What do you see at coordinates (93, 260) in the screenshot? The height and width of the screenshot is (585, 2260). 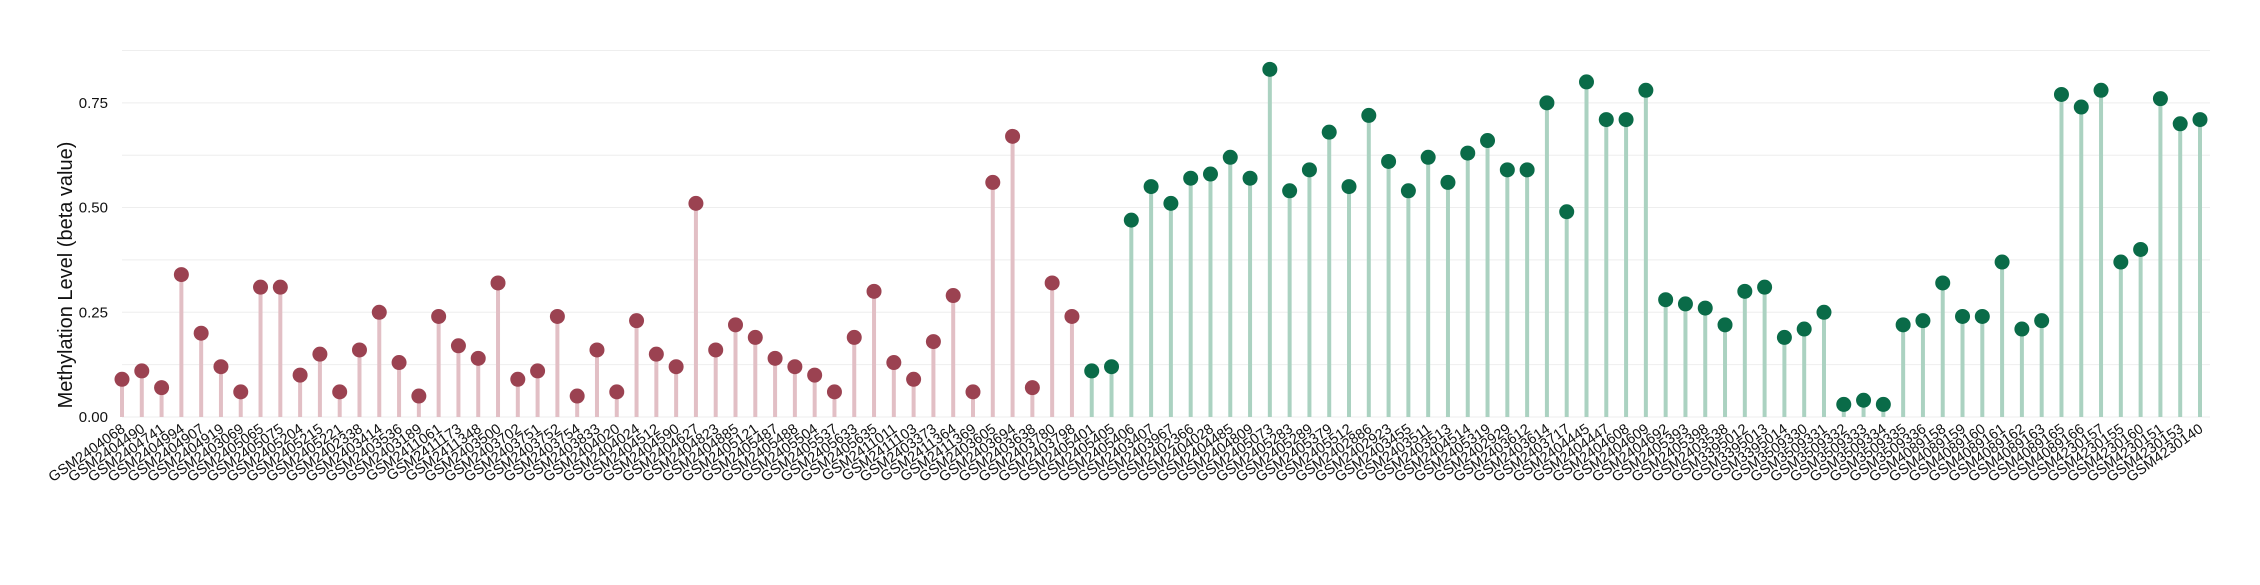 I see `y-axis: 0.00 0.25 0.50 0.75` at bounding box center [93, 260].